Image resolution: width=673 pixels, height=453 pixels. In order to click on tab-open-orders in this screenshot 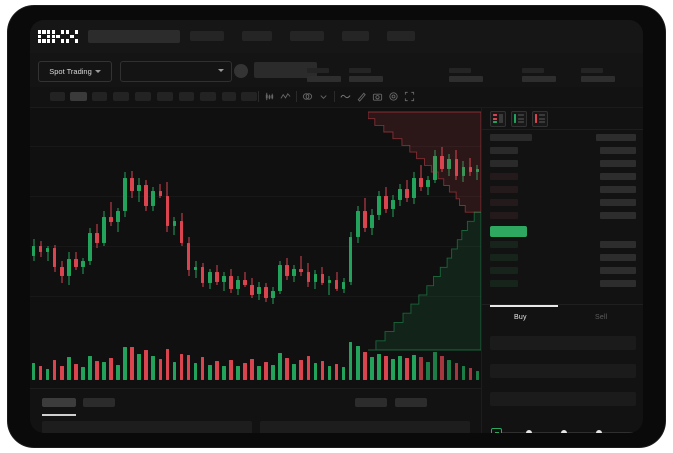, I will do `click(59, 402)`.